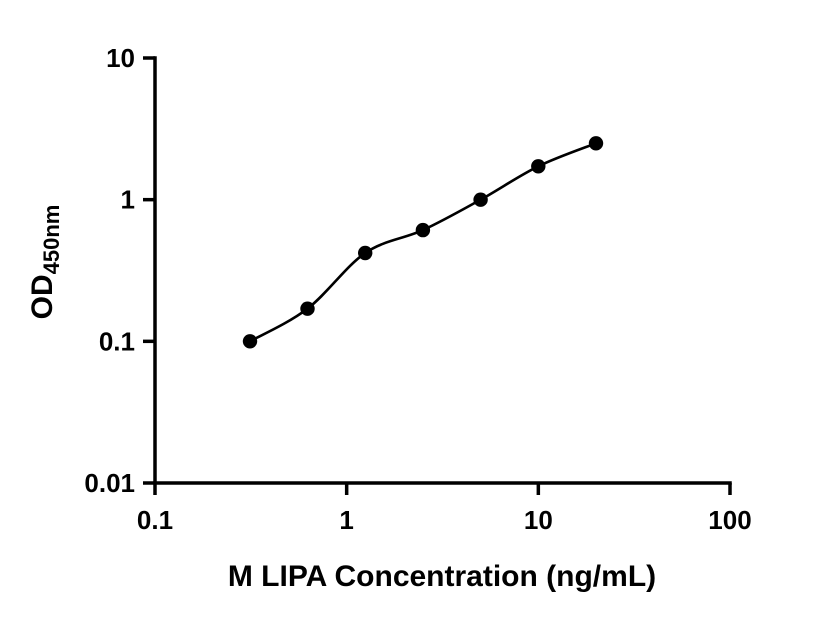 This screenshot has height=640, width=816. Describe the element at coordinates (346, 520) in the screenshot. I see `x-tick-label: 1` at that location.